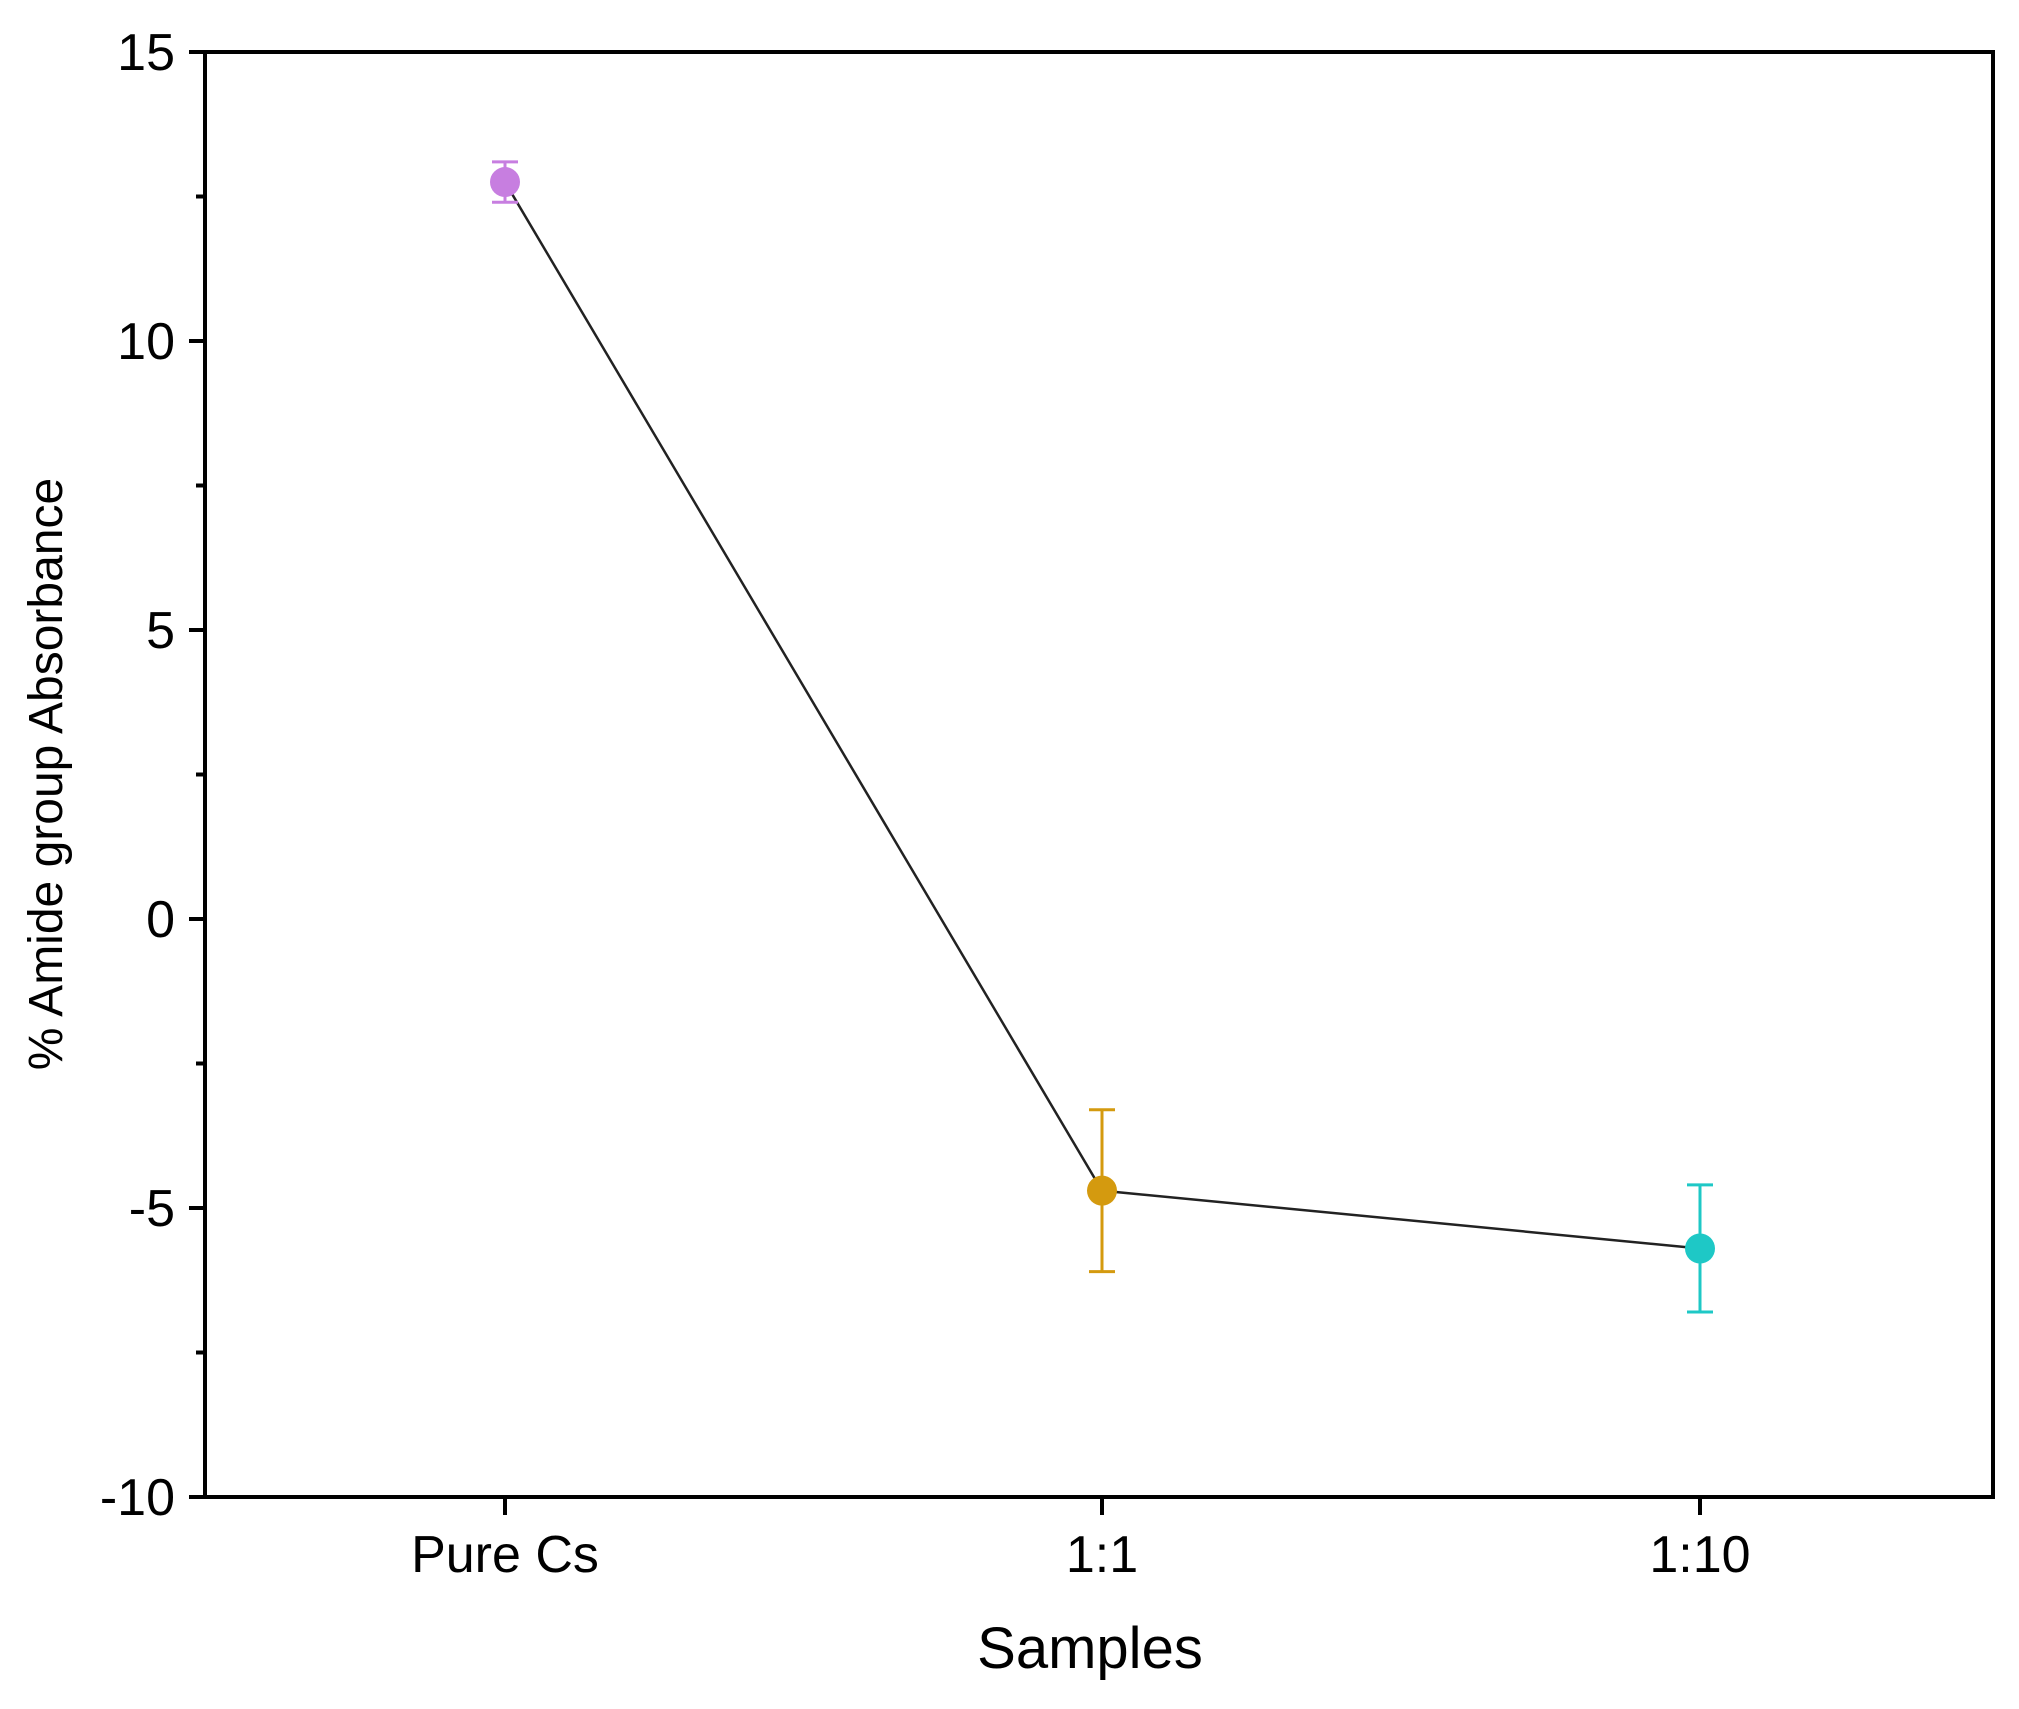  Describe the element at coordinates (152, 1209) in the screenshot. I see `y-tick-label: -5` at that location.